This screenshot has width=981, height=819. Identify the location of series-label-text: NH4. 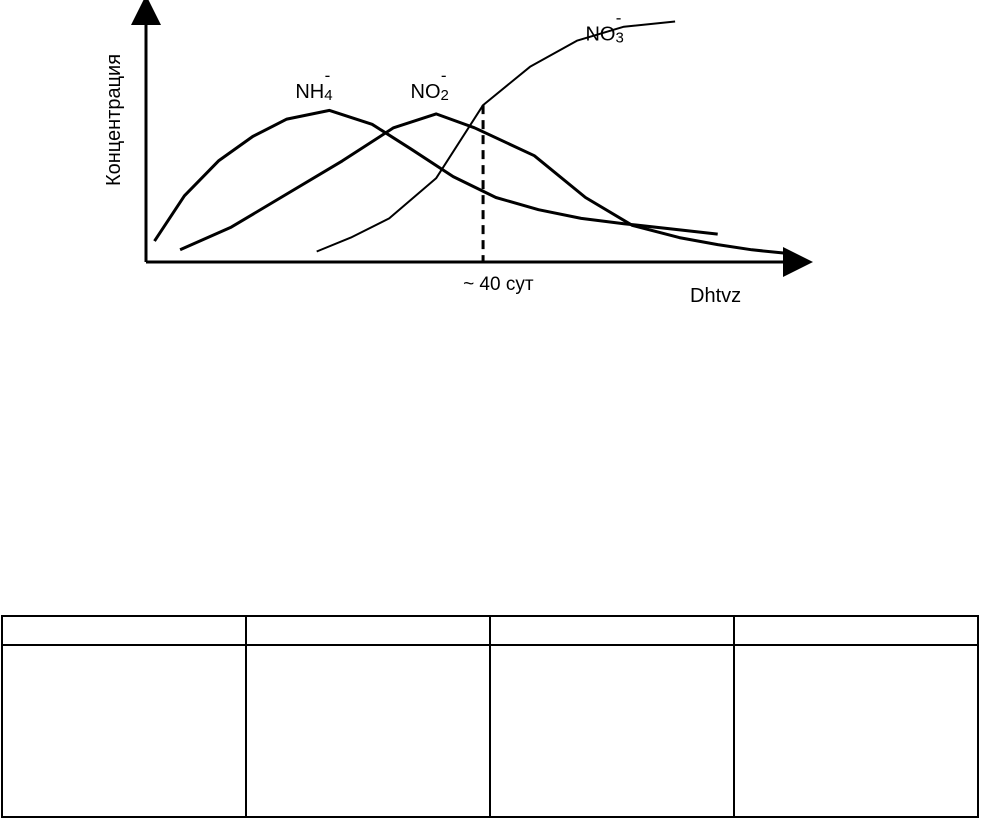
(313, 92).